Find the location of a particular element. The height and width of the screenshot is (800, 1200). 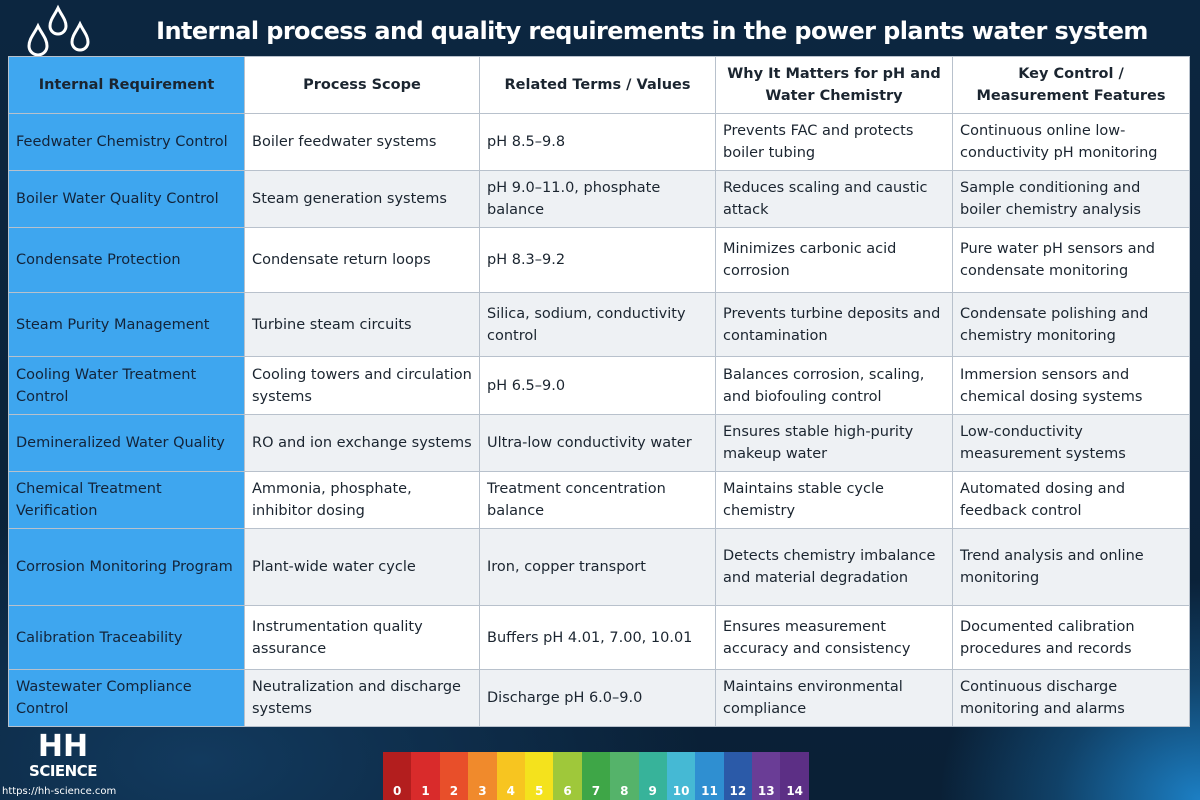

table-cell: Prevents FAC and protects boiler tubing is located at coordinates (834, 142).